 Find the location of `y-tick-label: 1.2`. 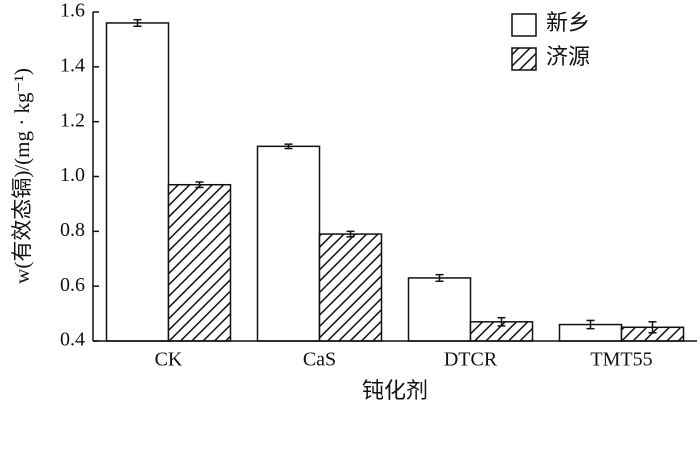

y-tick-label: 1.2 is located at coordinates (72, 120).